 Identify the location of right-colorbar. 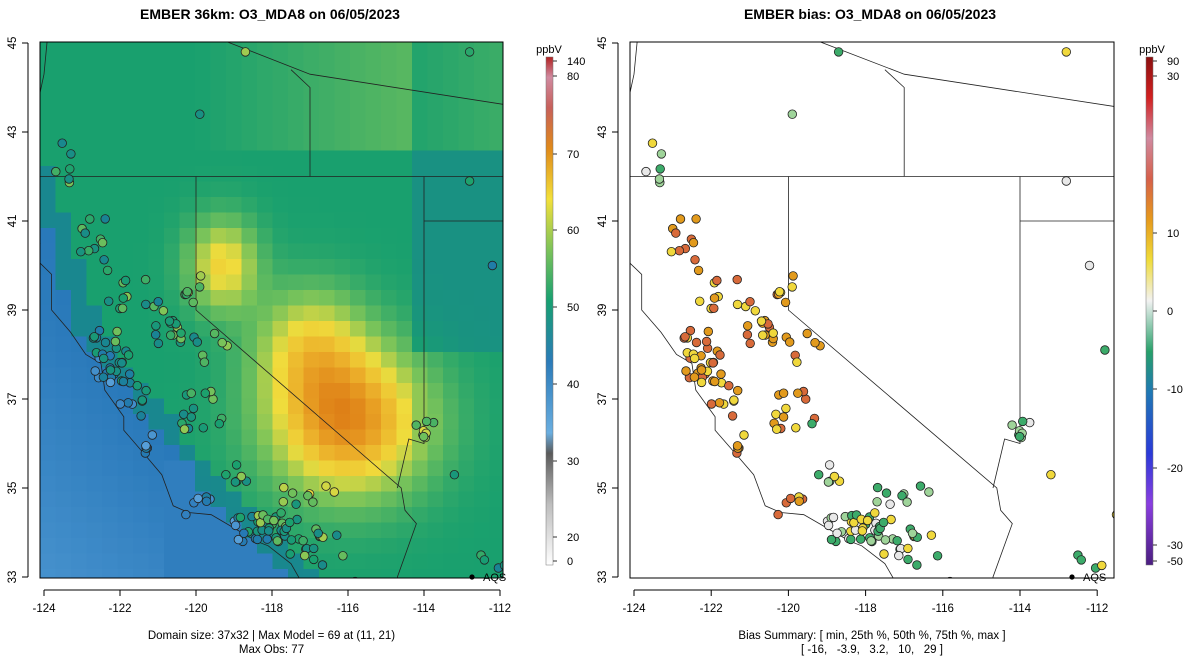
(1149, 311).